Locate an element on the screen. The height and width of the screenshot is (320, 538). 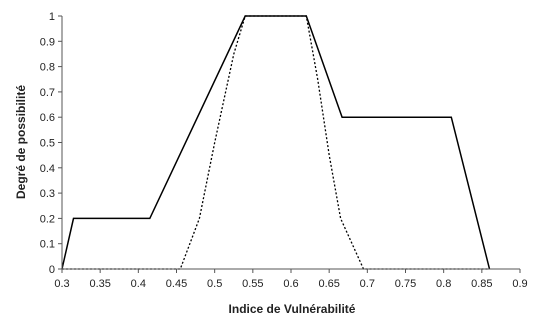
y-axis-ticks: 0 0.1 0.2 0.3 0.4 0.5 0.6 0.7 0.8 0.9 1 is located at coordinates (51, 143).